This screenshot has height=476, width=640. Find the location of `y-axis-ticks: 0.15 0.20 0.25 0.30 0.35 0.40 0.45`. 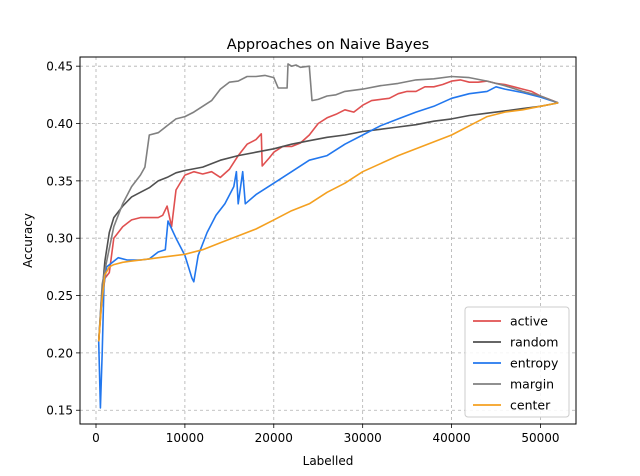

y-axis-ticks: 0.15 0.20 0.25 0.30 0.35 0.40 0.45 is located at coordinates (63, 239).